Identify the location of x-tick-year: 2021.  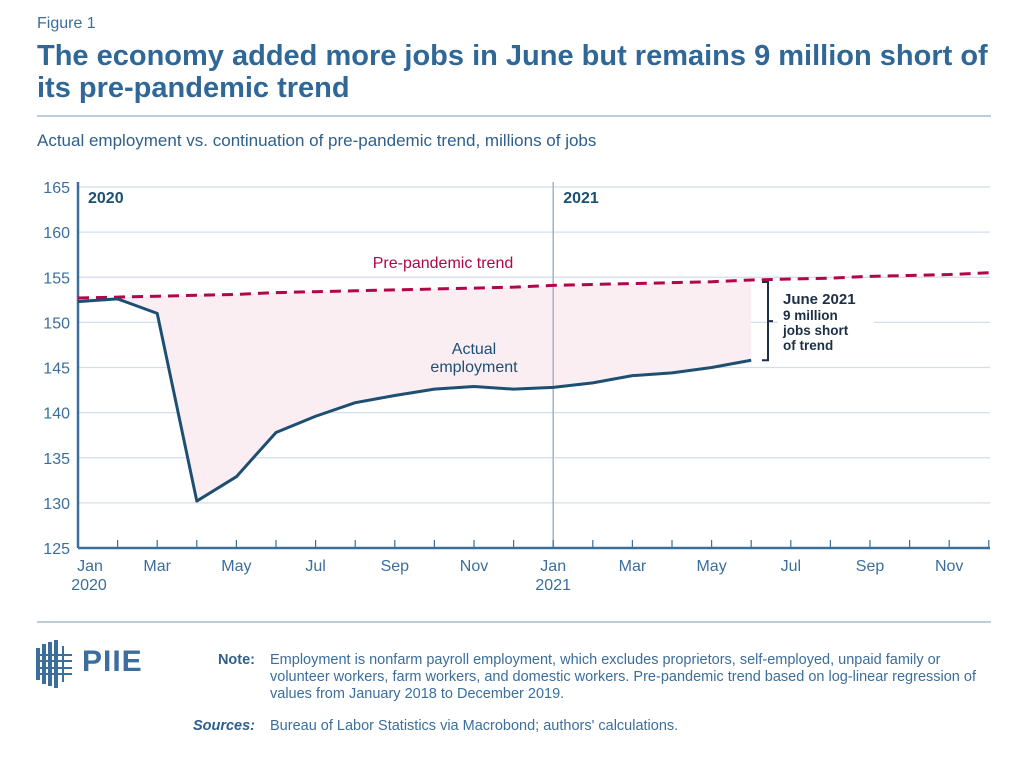
(553, 585).